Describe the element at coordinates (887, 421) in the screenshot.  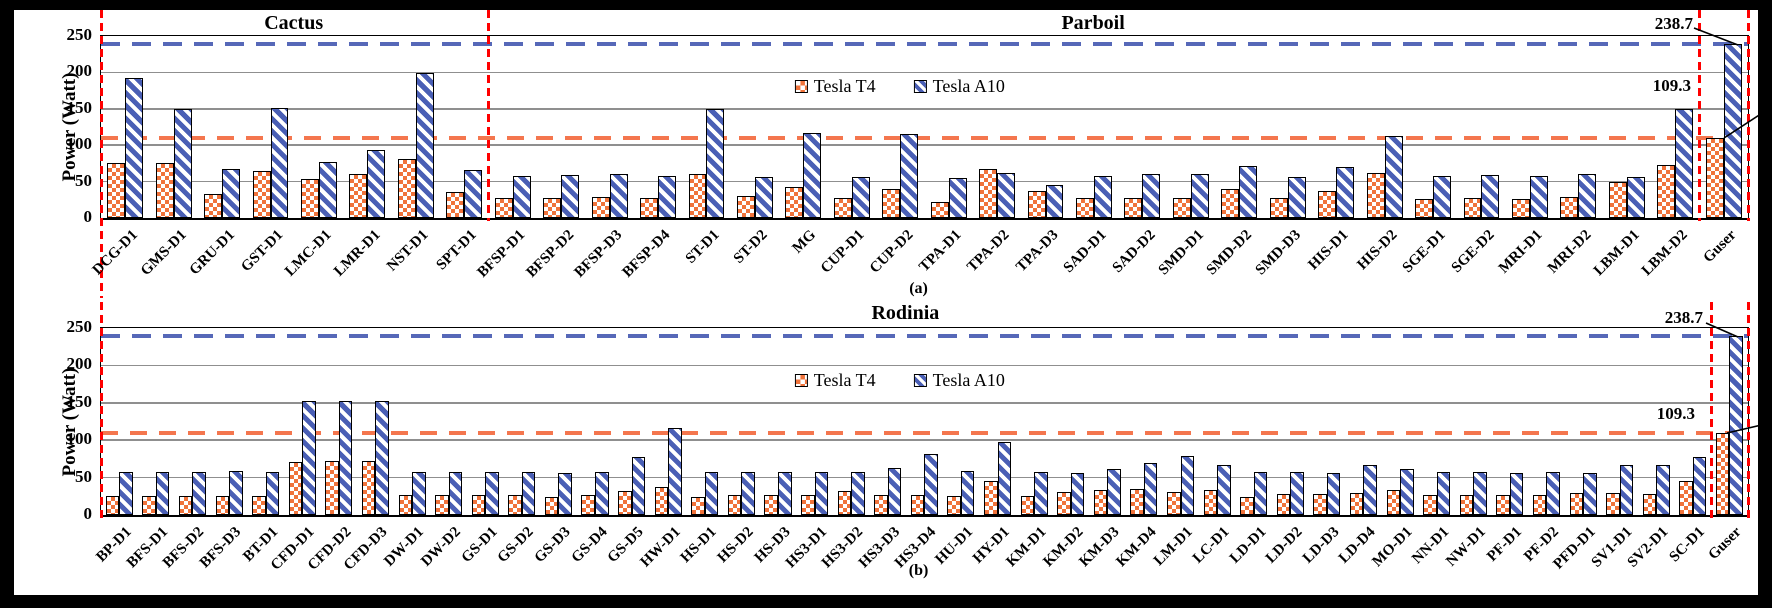
I see `bar-group-HS3-D3` at that location.